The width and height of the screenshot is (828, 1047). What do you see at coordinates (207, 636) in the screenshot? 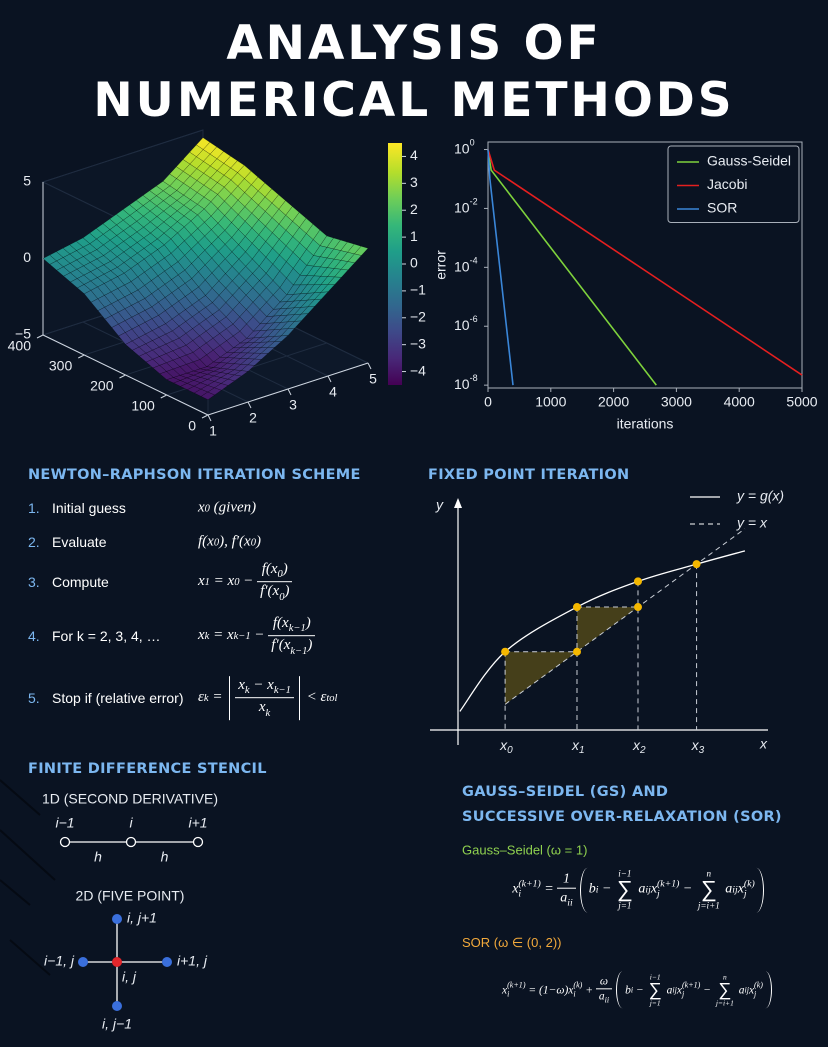
I see `math-text: k` at bounding box center [207, 636].